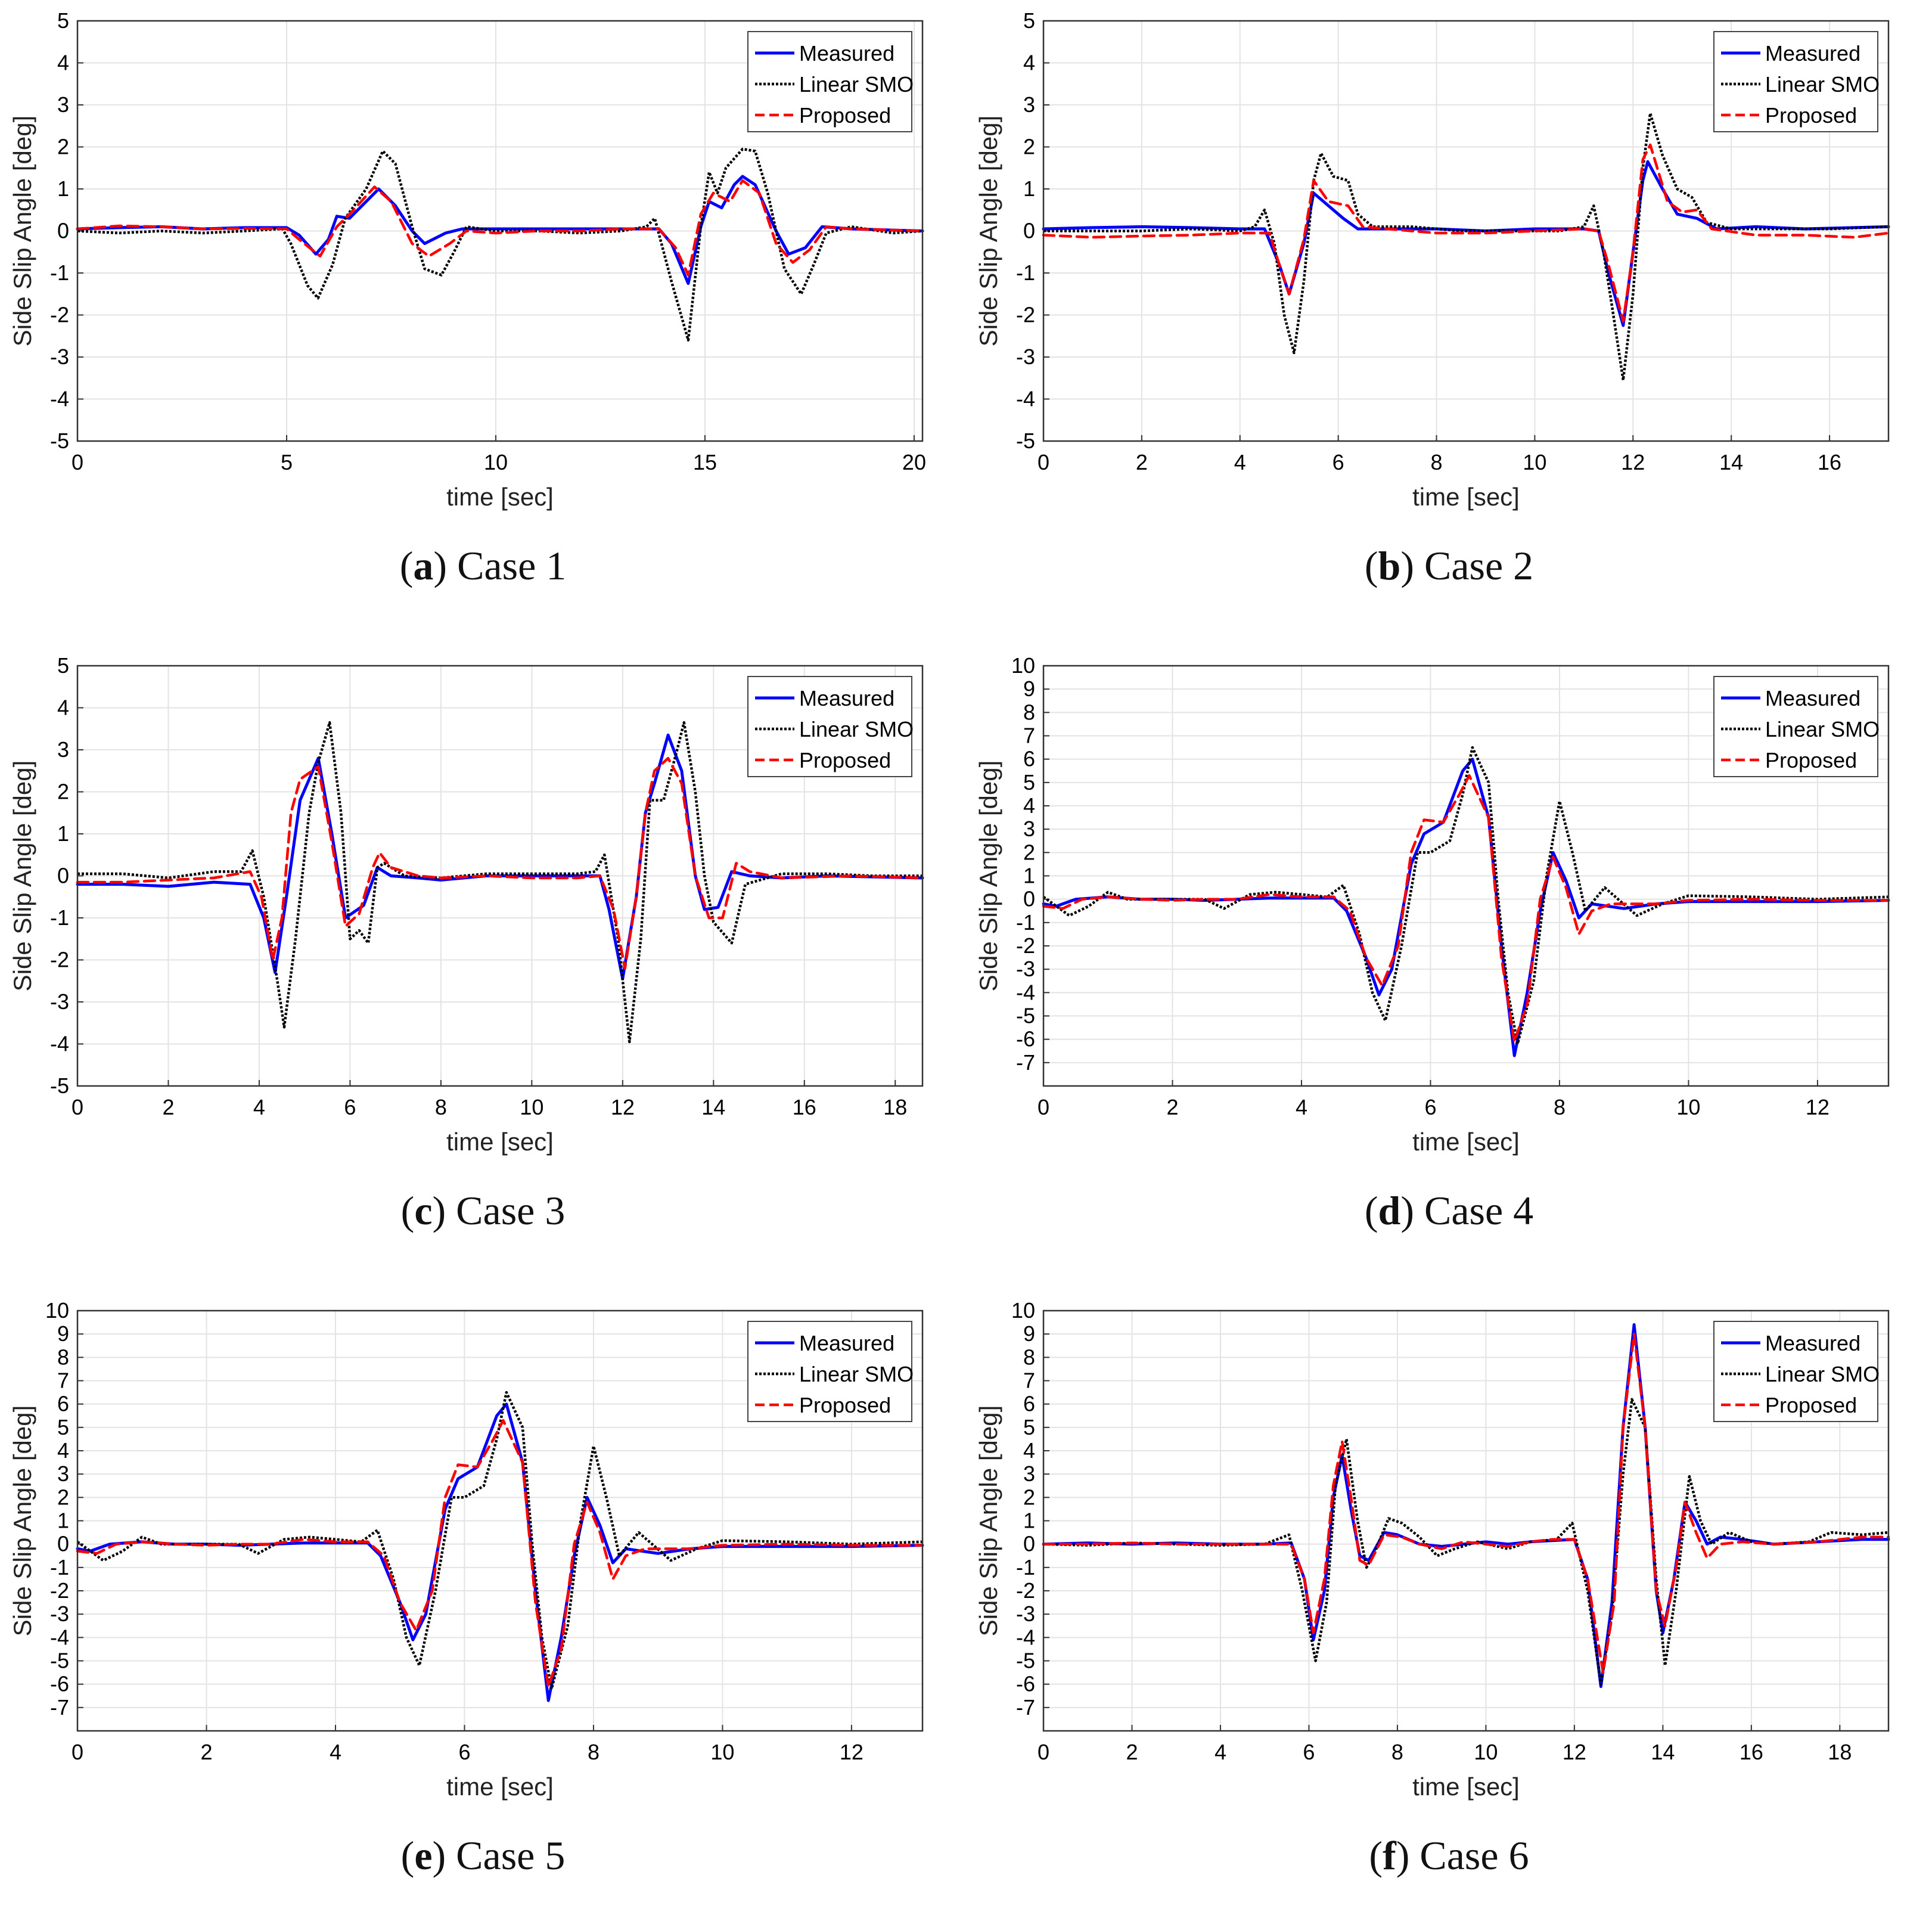 The height and width of the screenshot is (1921, 1932). I want to click on x-axis-label: time [sec], so click(1466, 1142).